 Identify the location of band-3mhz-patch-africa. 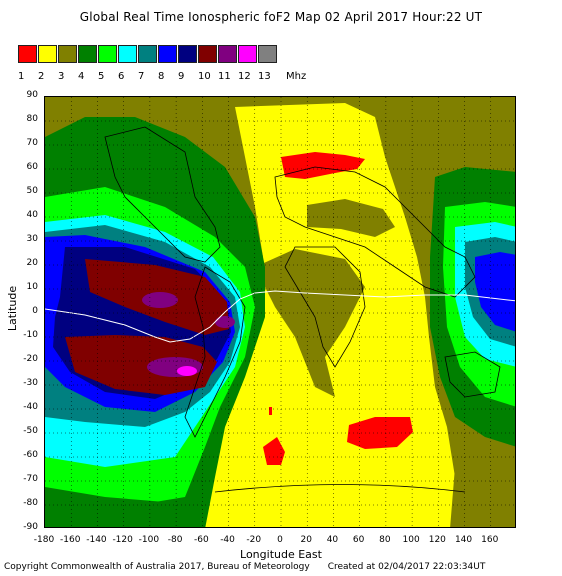
(310, 323).